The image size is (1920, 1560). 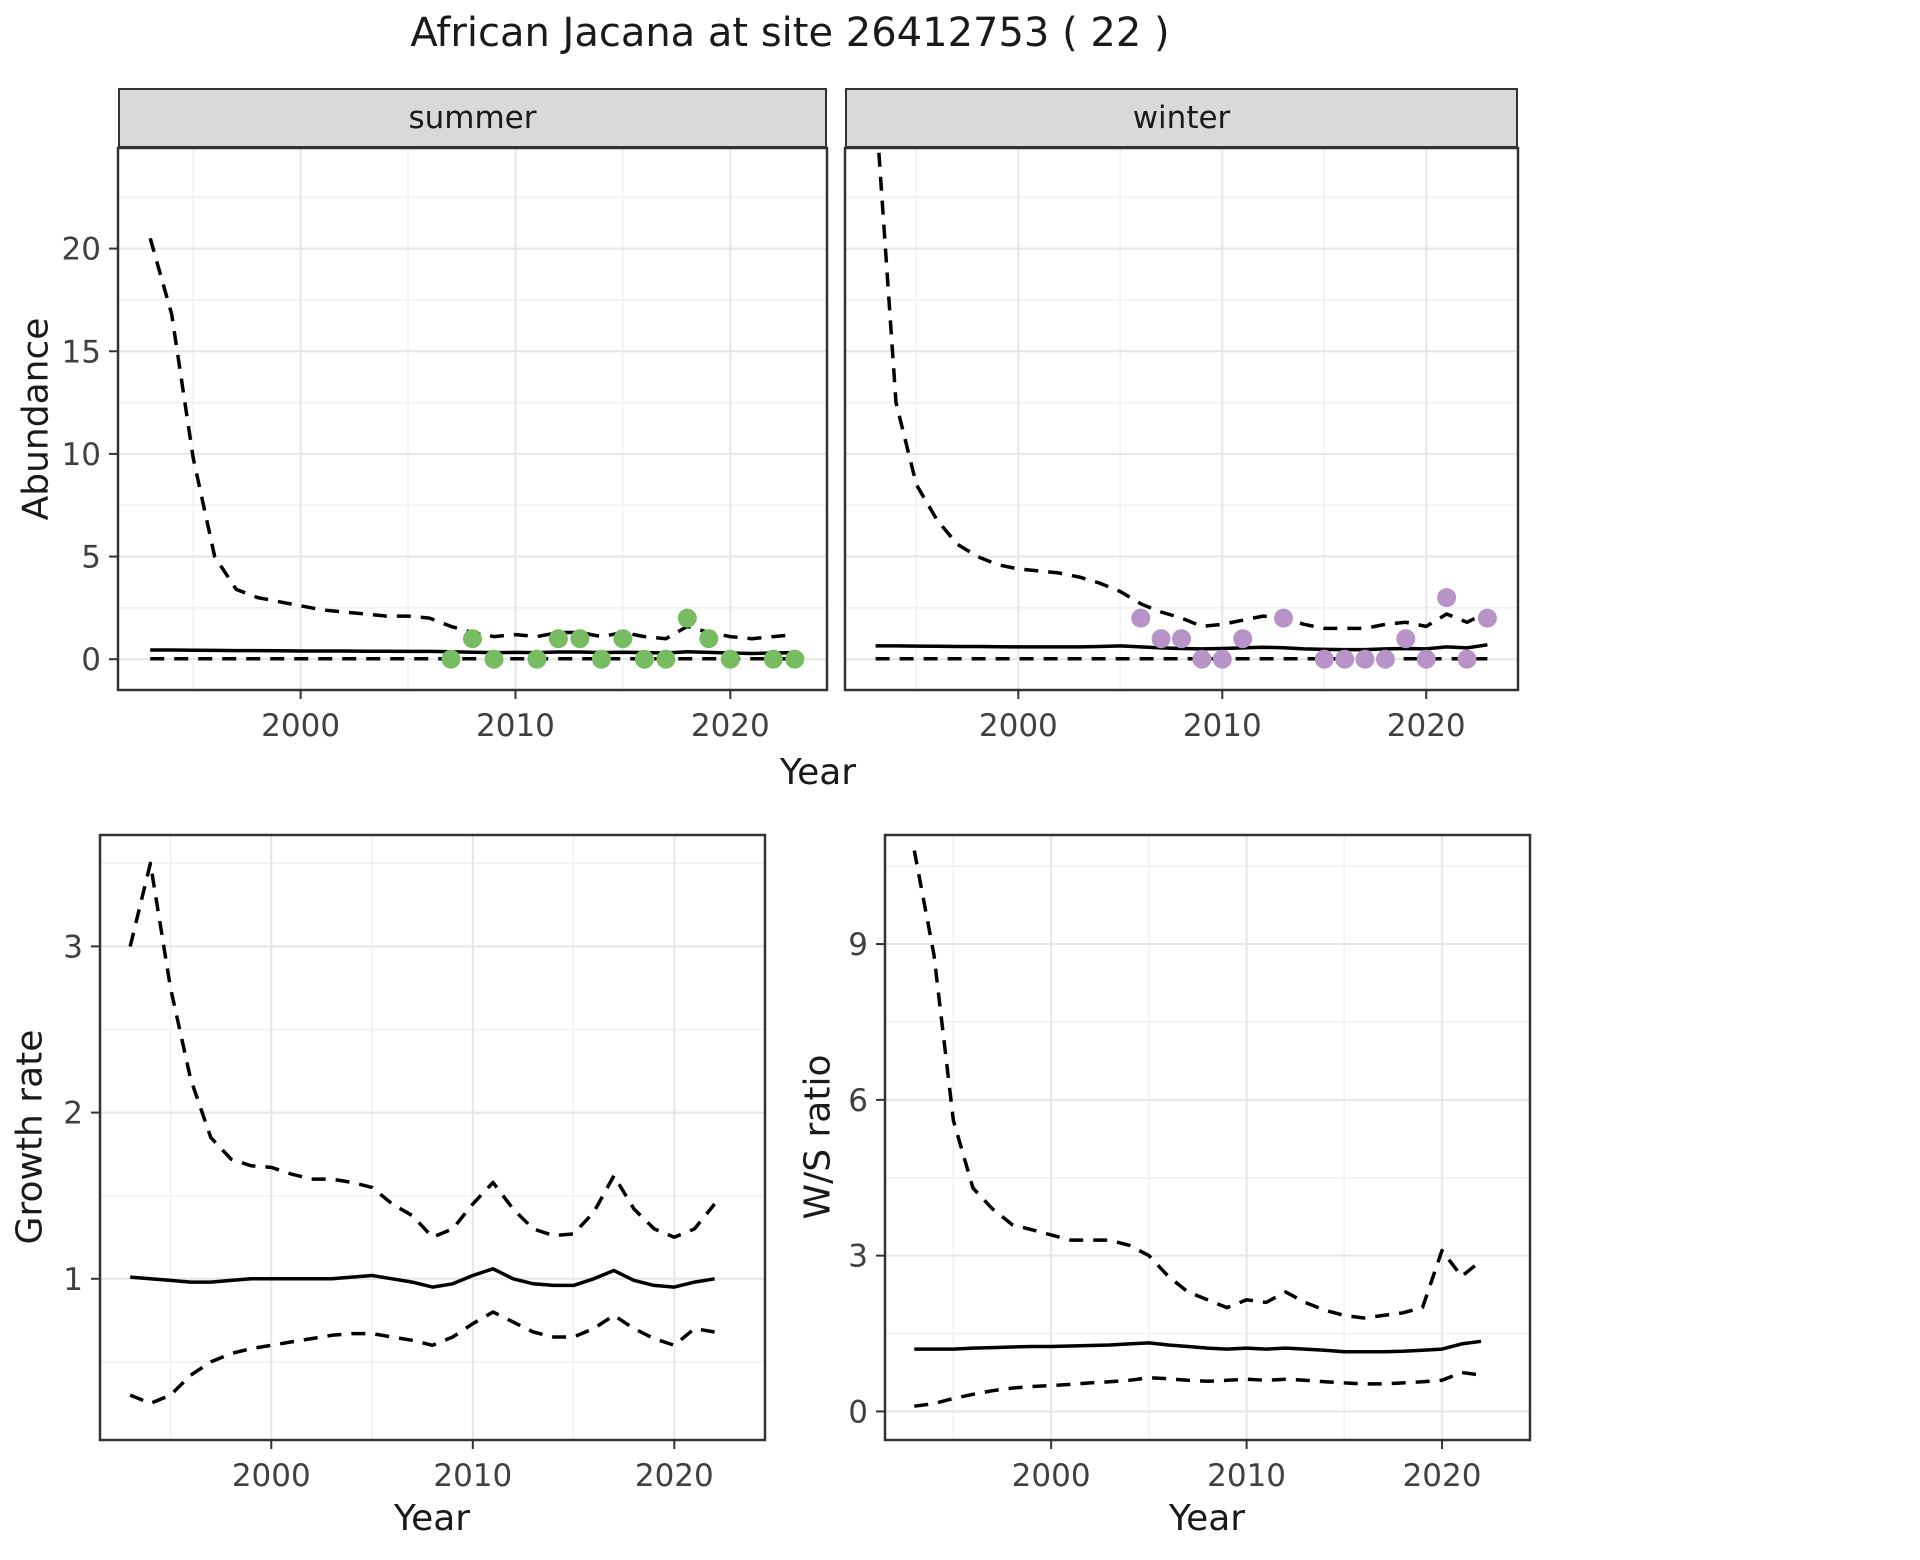 I want to click on x-axis-title-ratio: Year, so click(x=1207, y=1518).